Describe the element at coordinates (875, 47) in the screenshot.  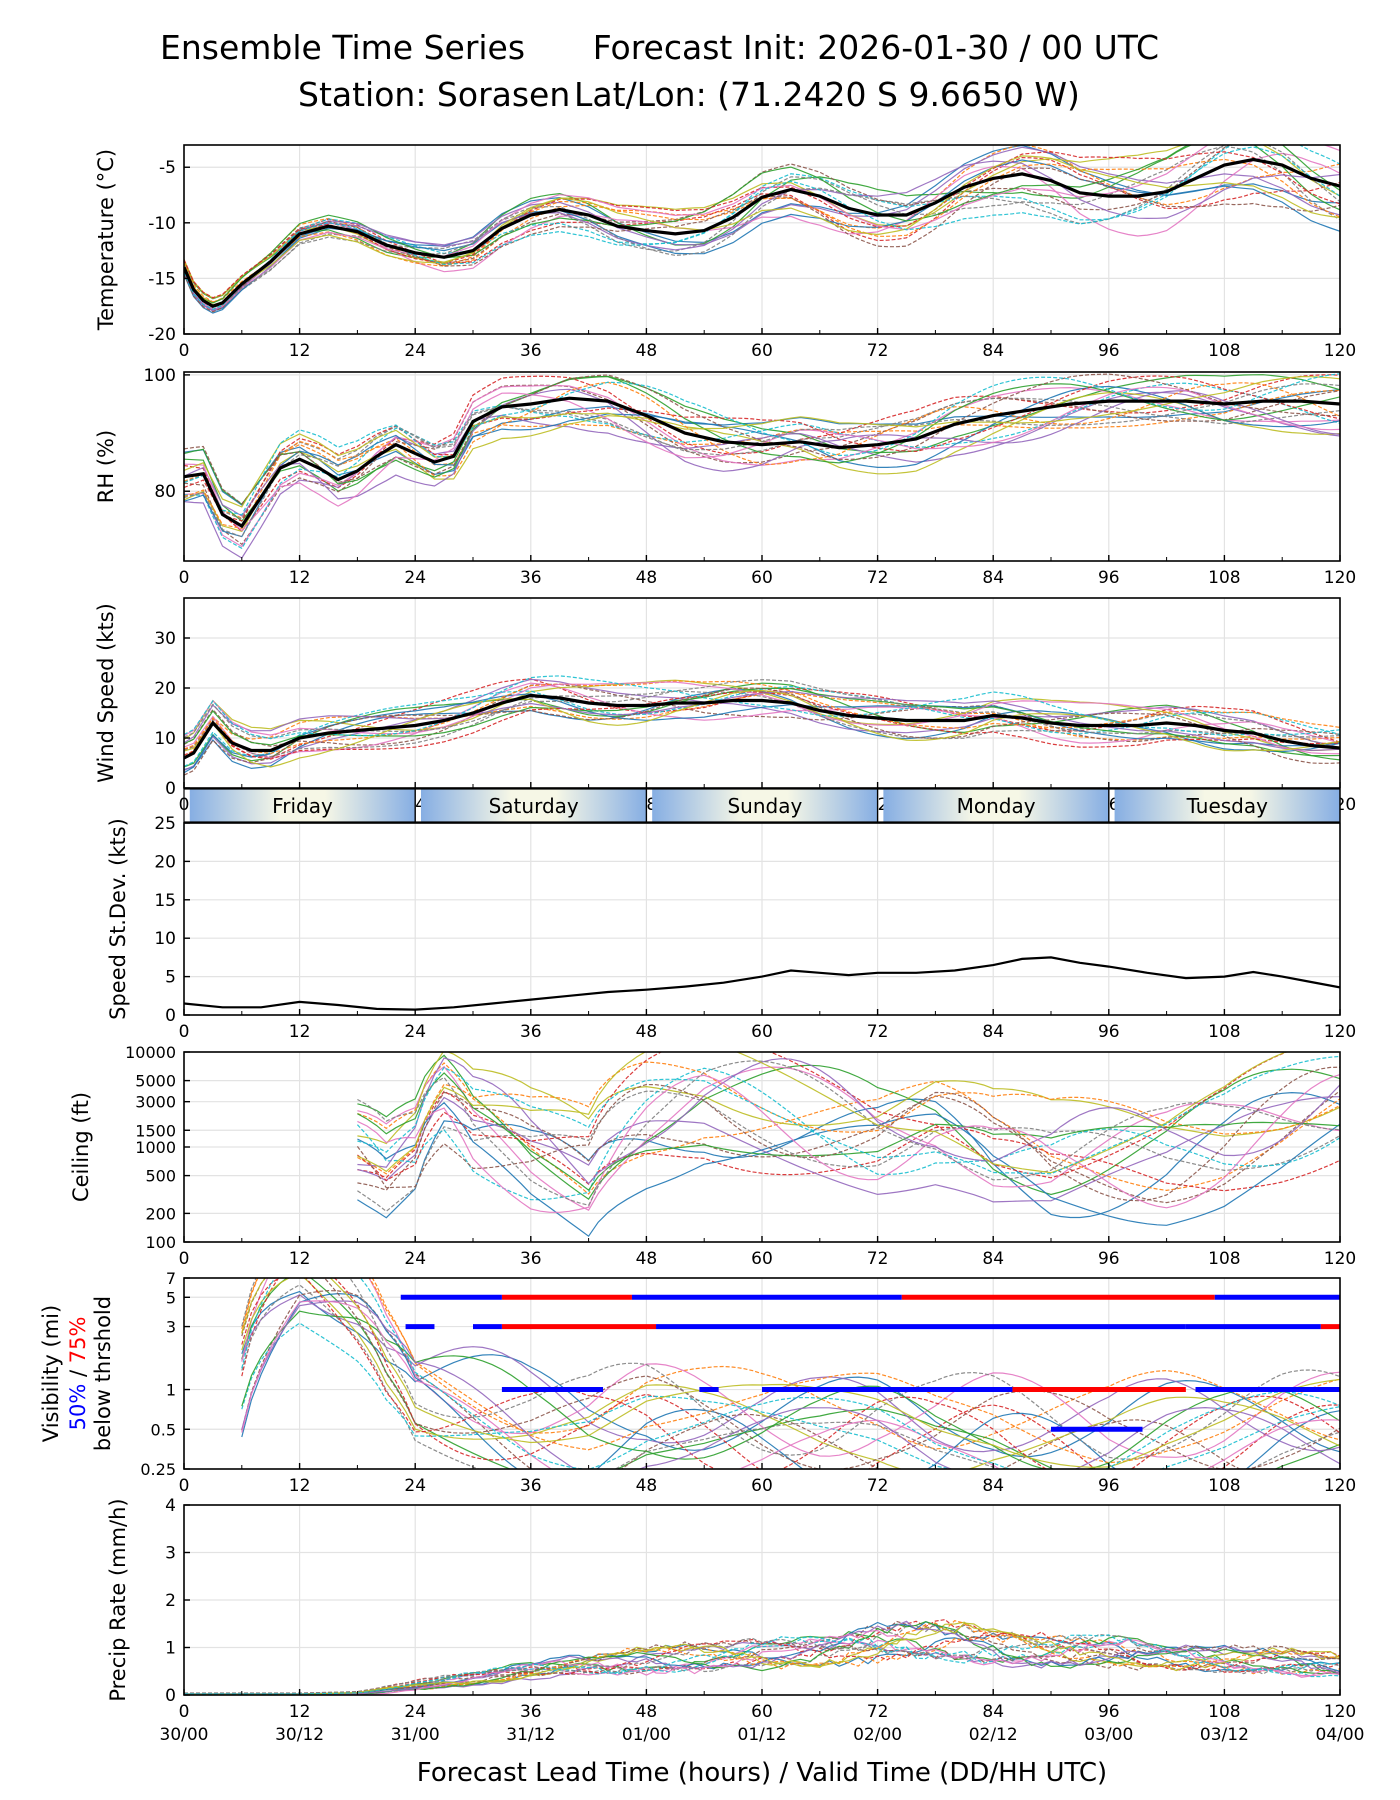
I see `title-right: Forecast Init: 2026-01-30 / 00 UTC` at that location.